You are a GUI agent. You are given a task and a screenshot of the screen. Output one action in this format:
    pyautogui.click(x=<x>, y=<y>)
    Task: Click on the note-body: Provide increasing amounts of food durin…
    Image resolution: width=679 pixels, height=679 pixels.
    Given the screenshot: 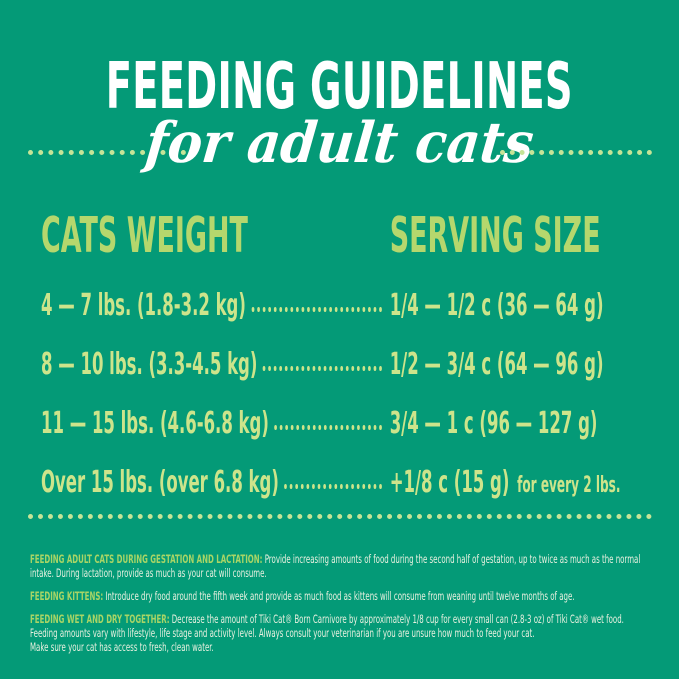 What is the action you would take?
    pyautogui.click(x=335, y=566)
    